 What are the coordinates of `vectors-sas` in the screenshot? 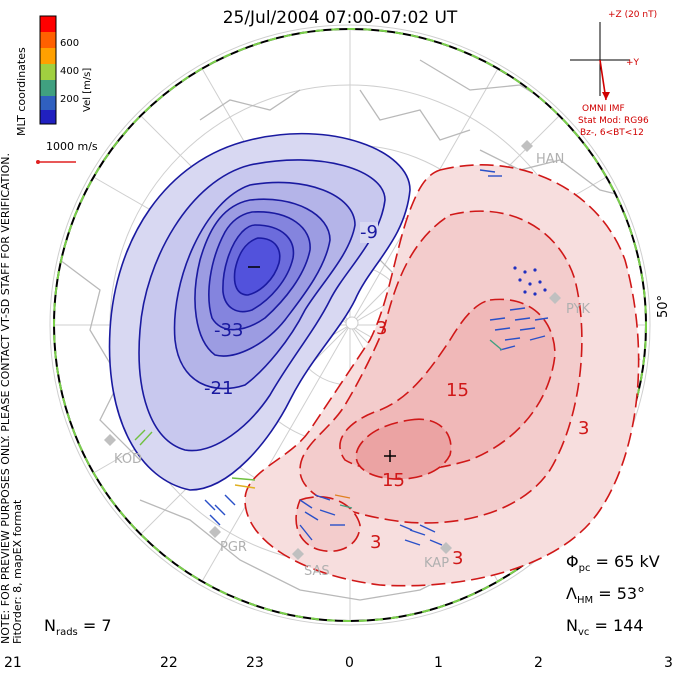 It's located at (326, 517).